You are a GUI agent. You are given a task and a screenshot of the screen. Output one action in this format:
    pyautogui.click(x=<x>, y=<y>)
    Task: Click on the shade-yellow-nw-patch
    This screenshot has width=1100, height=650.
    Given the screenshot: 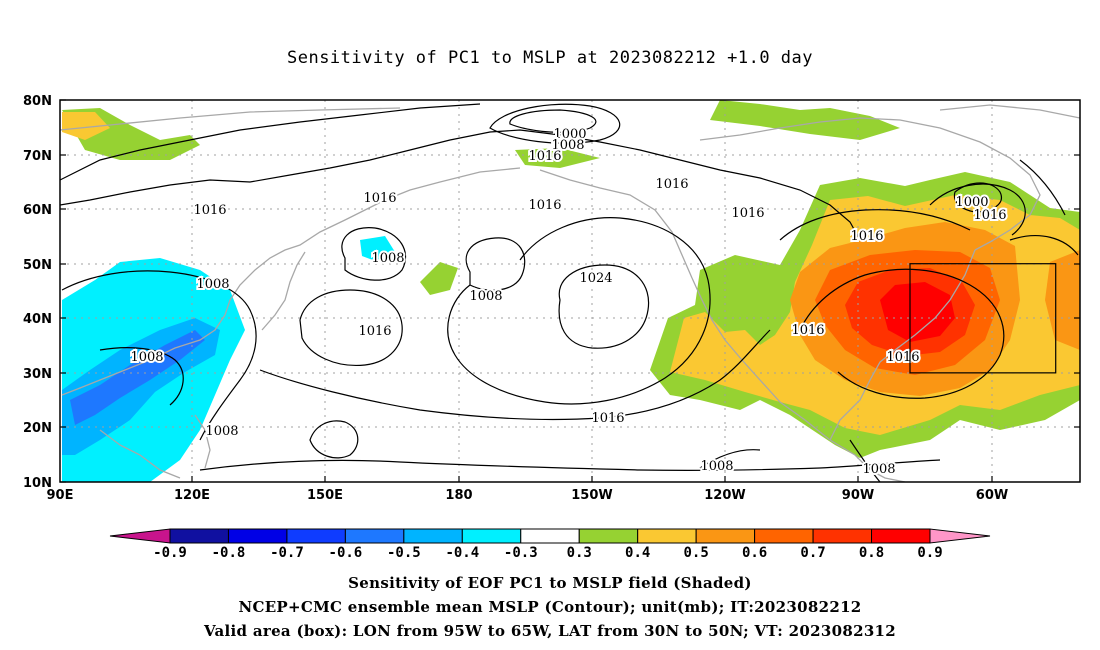 What is the action you would take?
    pyautogui.click(x=86, y=126)
    